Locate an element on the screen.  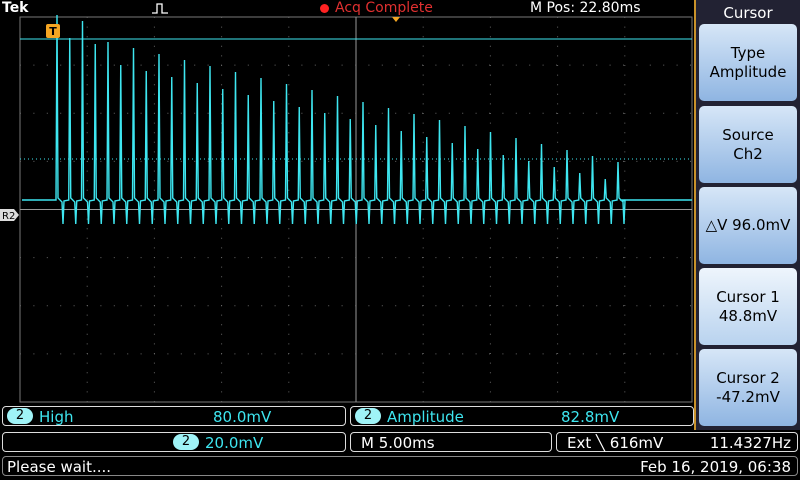
trigger-icon is located at coordinates (160, 8).